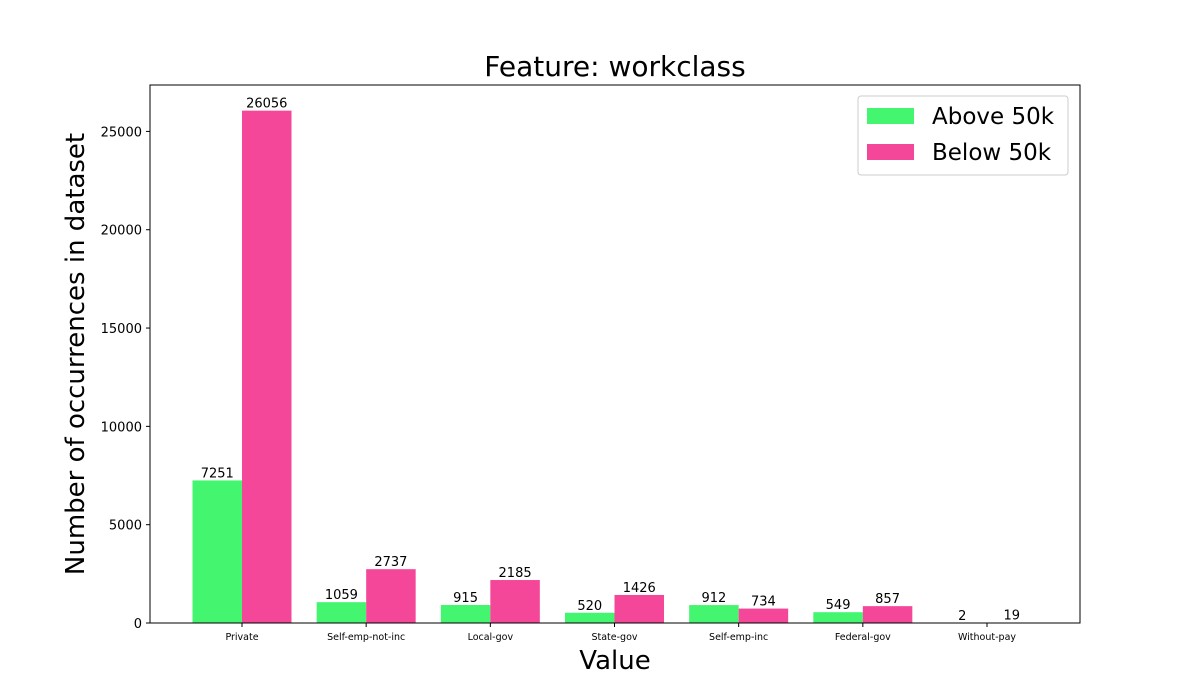  I want to click on data-label: 912, so click(714, 598).